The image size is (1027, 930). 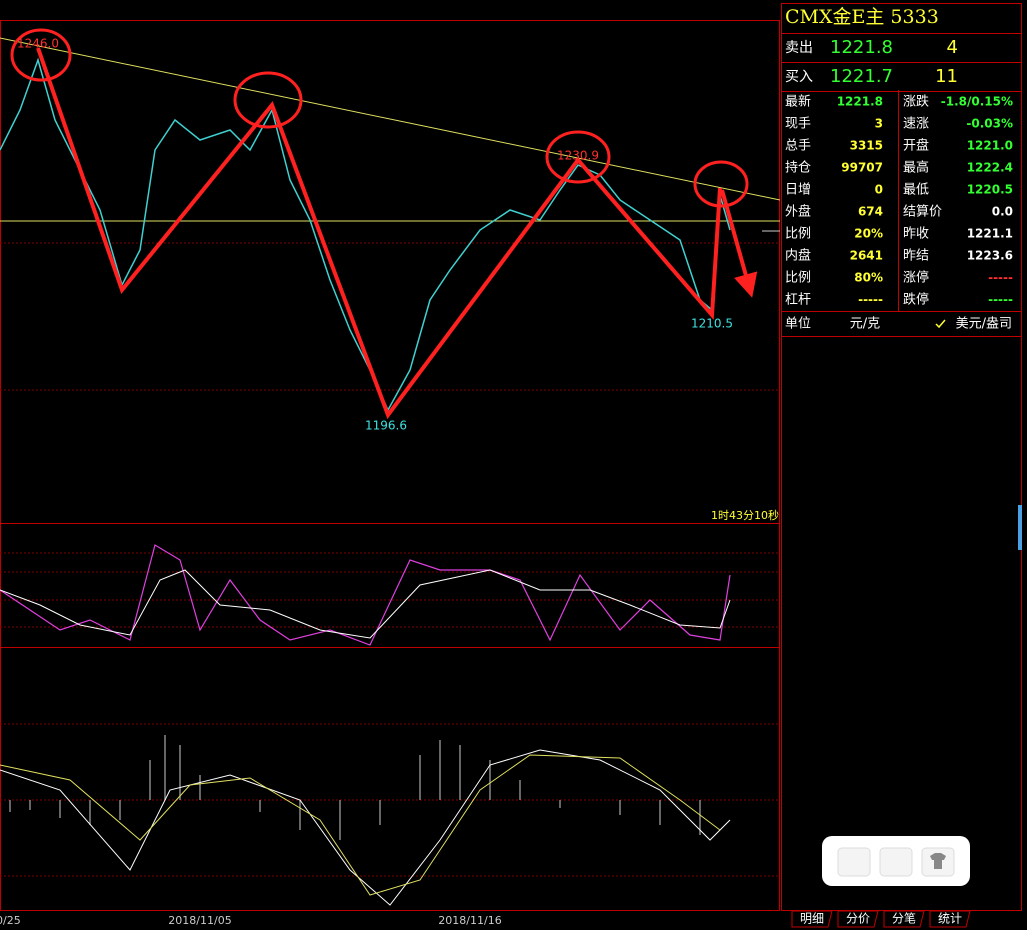 I want to click on macd-bars, so click(x=355, y=787).